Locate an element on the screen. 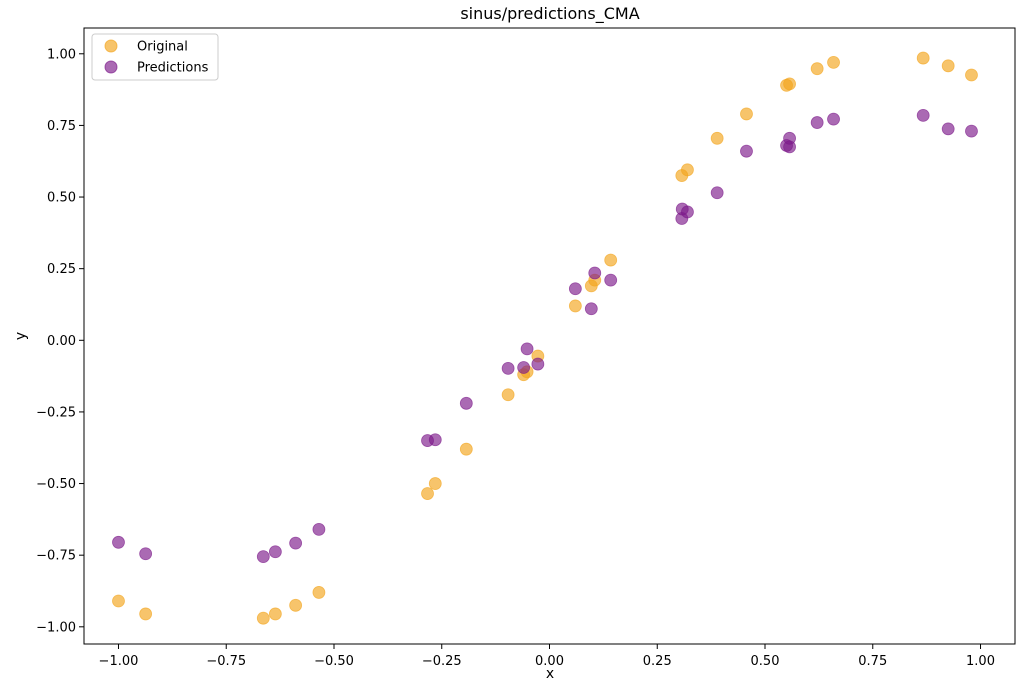 This screenshot has width=1026, height=678. y-axis: −1.00 −0.75 −0.50 −0.25 0.00 0.25 0.50 0.75 1.00 is located at coordinates (60, 341).